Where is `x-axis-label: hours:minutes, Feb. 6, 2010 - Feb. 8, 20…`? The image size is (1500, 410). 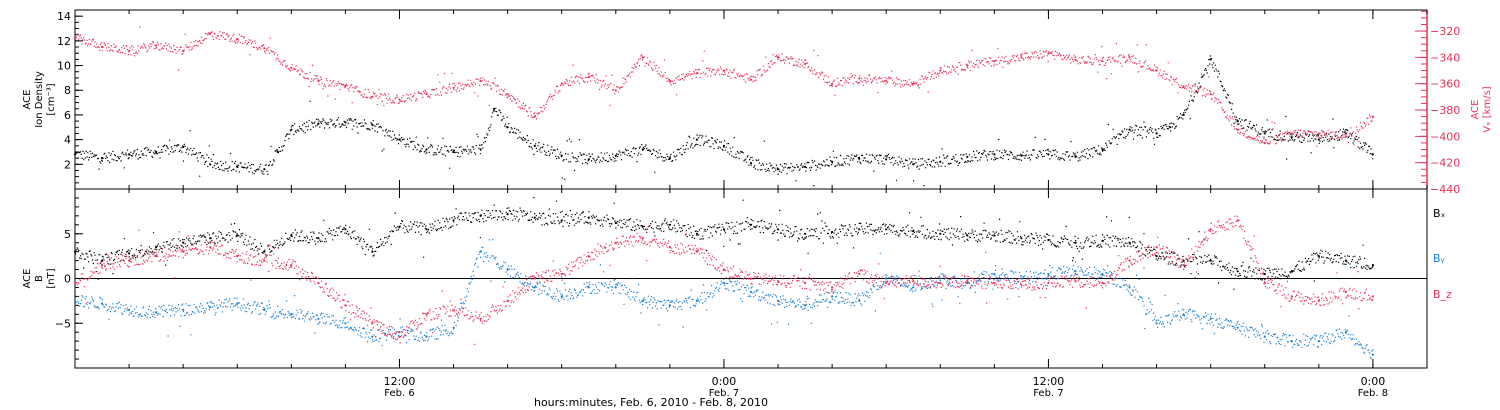
x-axis-label: hours:minutes, Feb. 6, 2010 - Feb. 8, 20… is located at coordinates (651, 402).